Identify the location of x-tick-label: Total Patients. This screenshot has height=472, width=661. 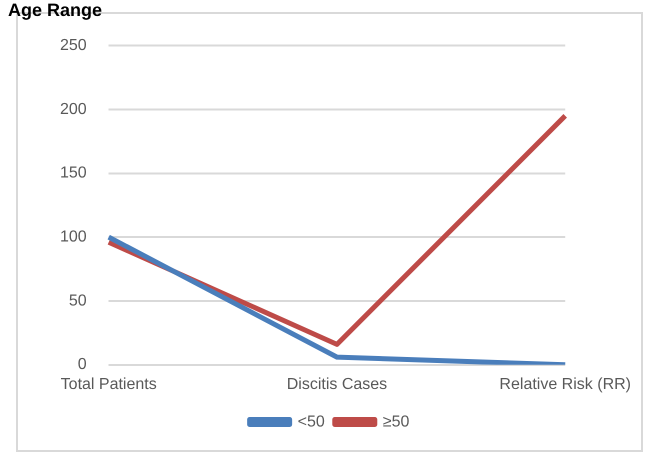
(108, 384).